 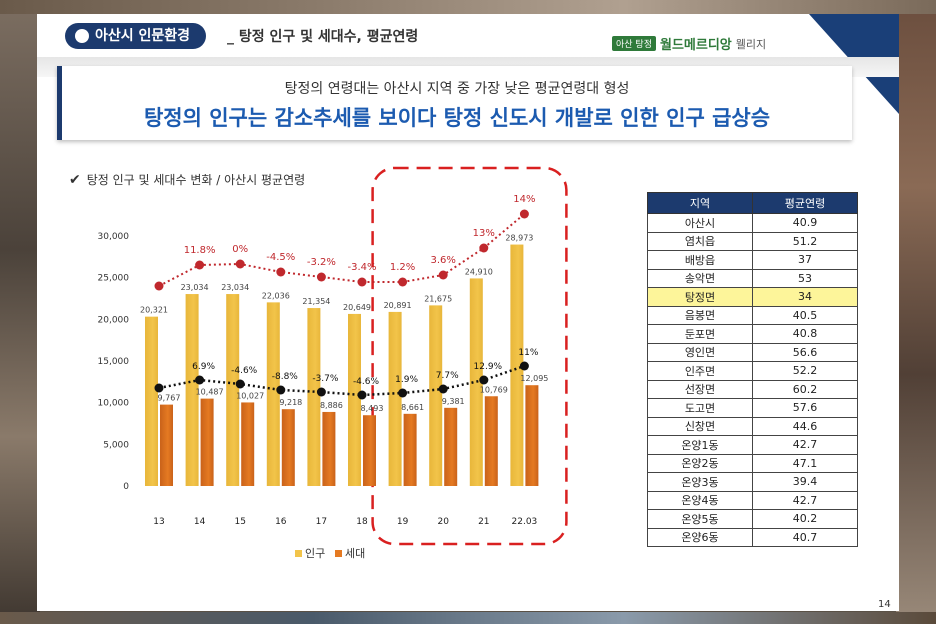 What do you see at coordinates (443, 522) in the screenshot?
I see `x-tick-label: 20` at bounding box center [443, 522].